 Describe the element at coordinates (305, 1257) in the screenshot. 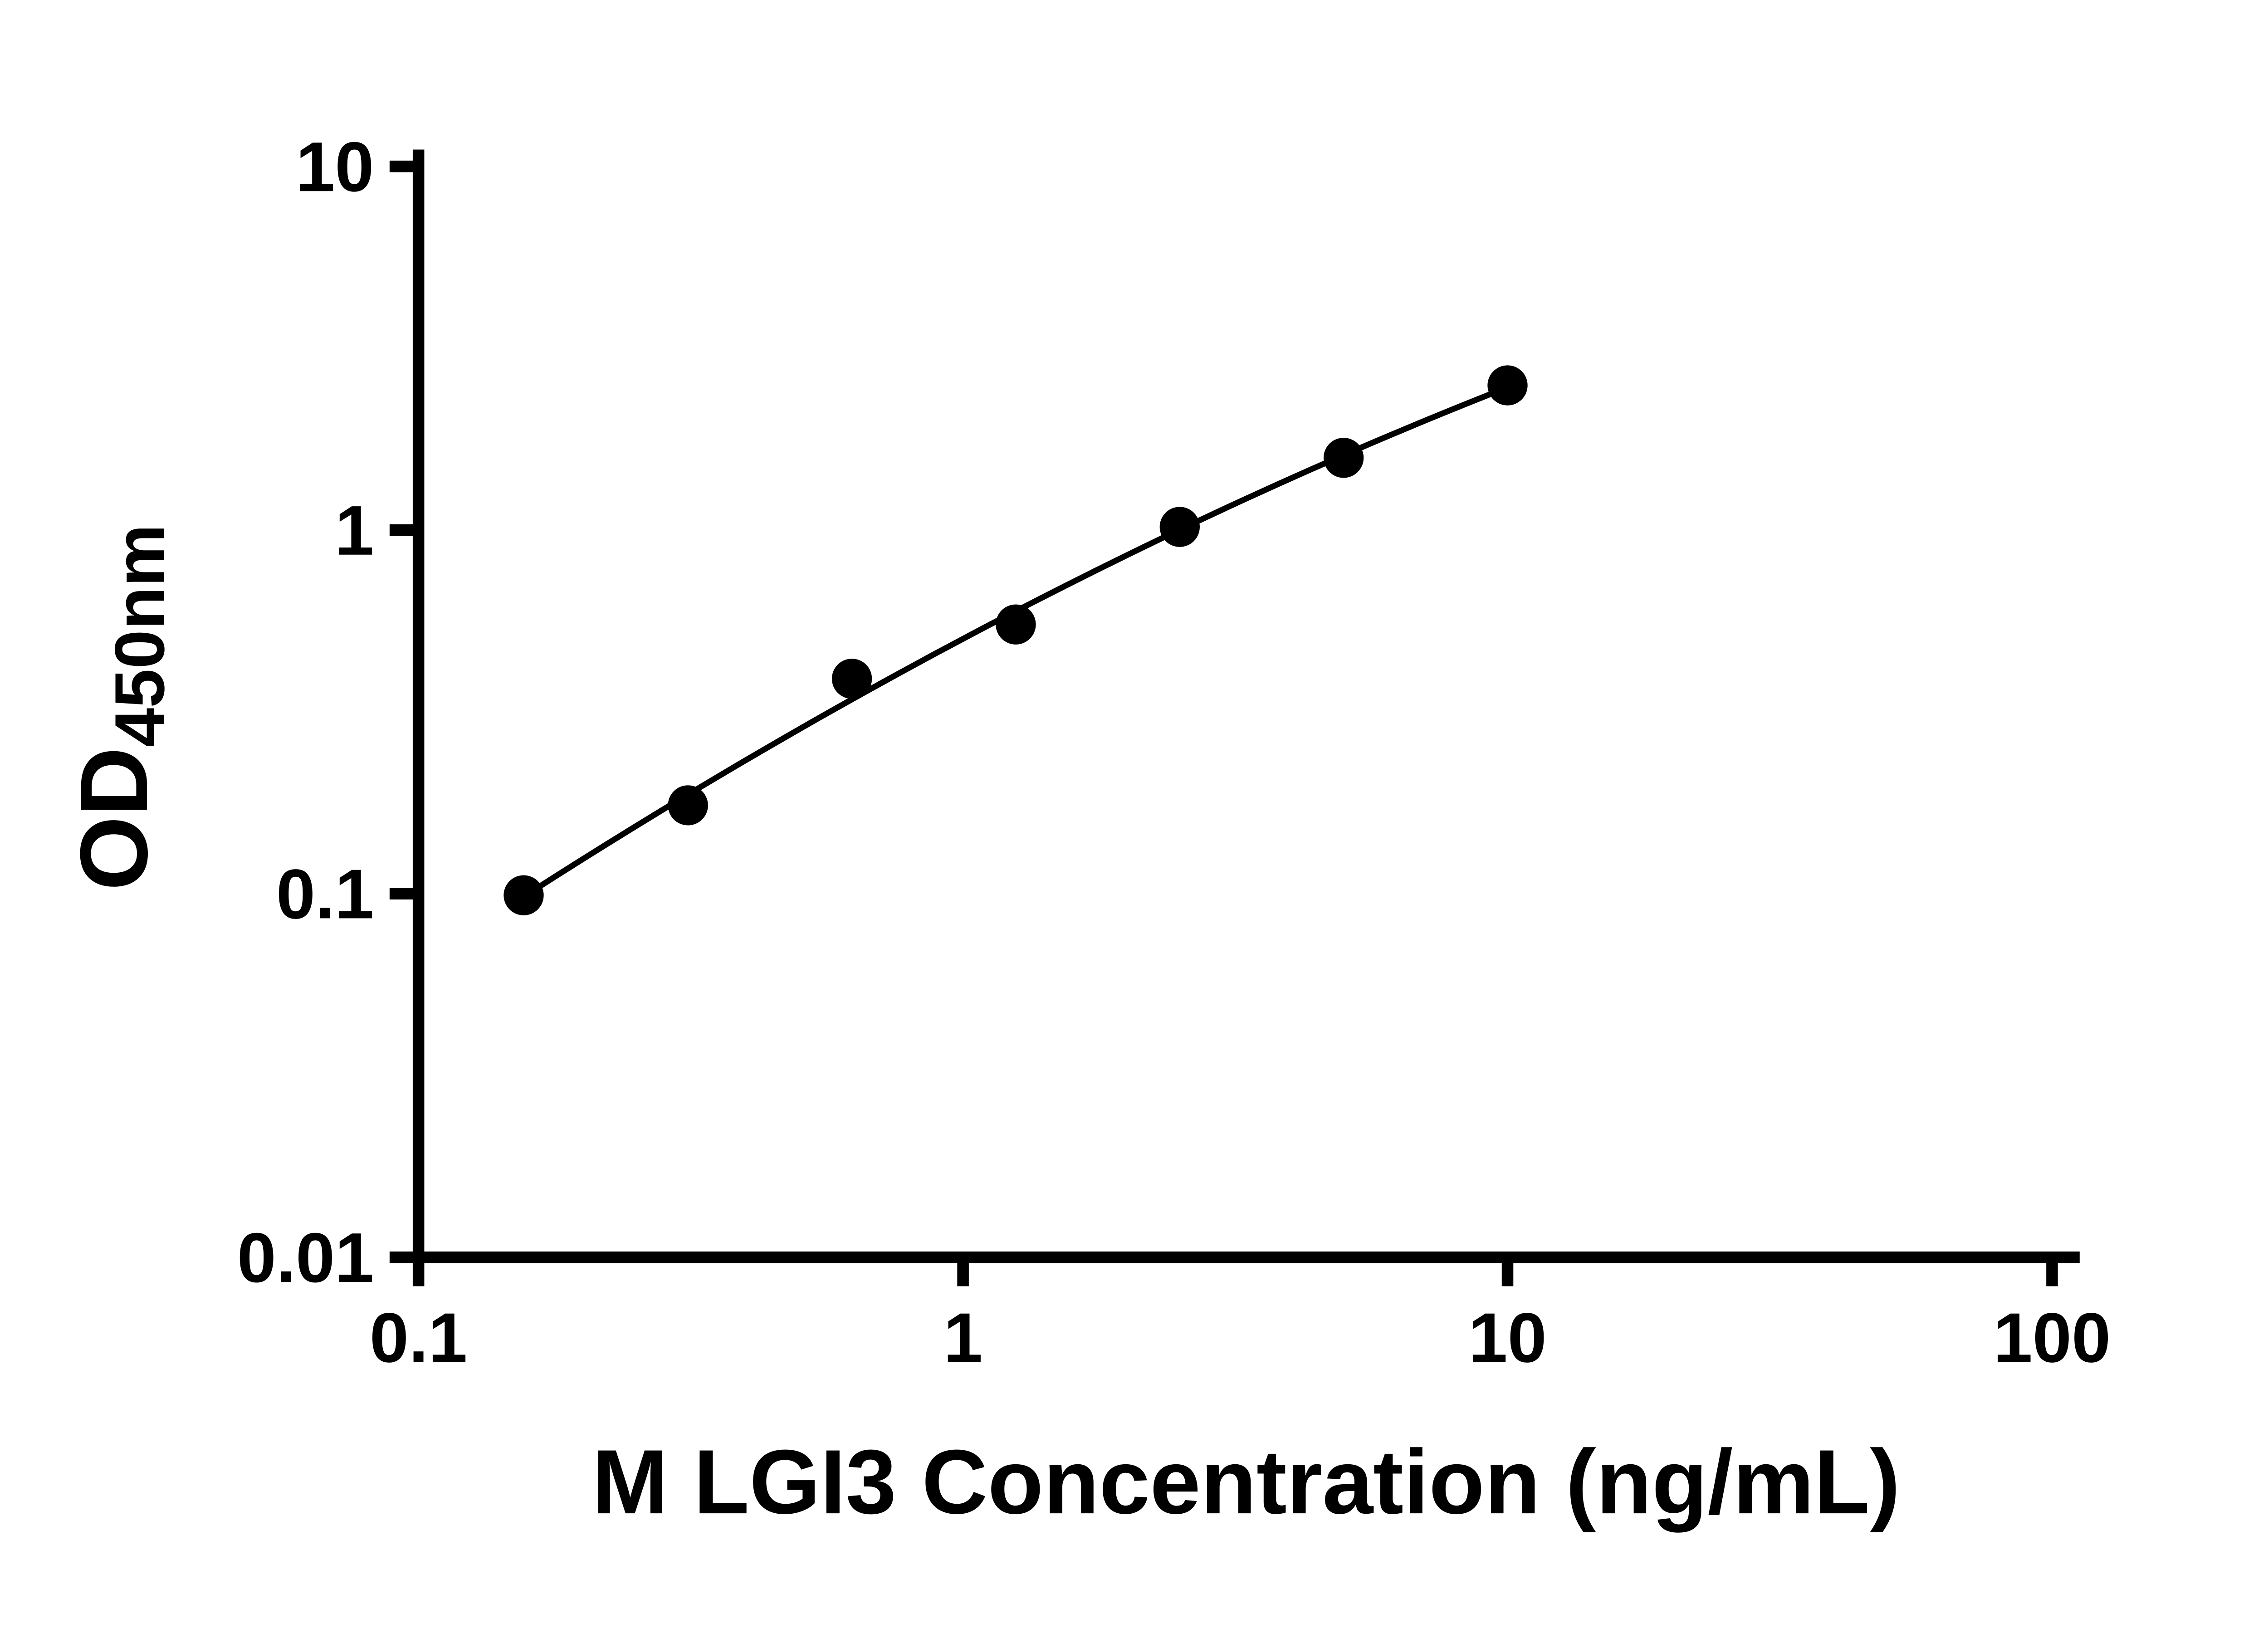

I see `y-tick-label: 0.01` at that location.